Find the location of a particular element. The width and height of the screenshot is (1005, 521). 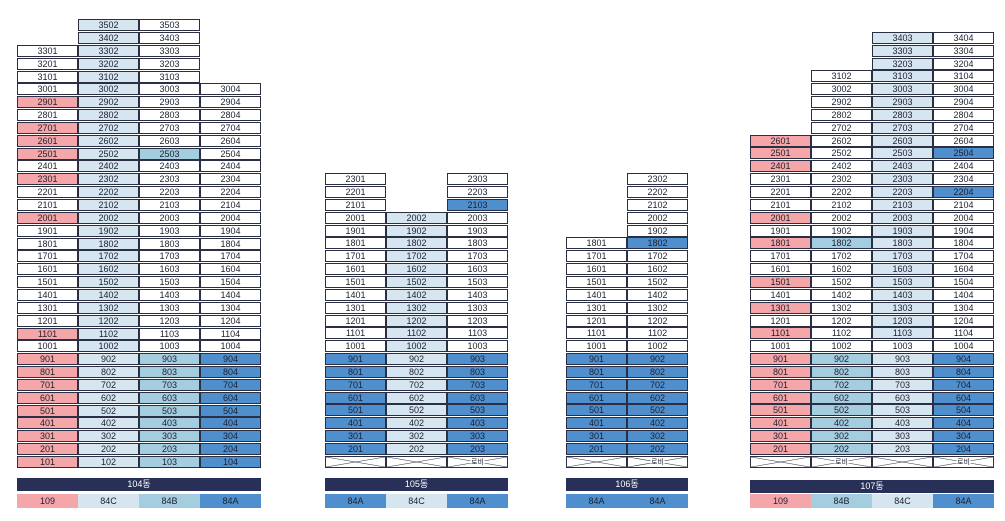

unit-cell: 2703 is located at coordinates (902, 127).